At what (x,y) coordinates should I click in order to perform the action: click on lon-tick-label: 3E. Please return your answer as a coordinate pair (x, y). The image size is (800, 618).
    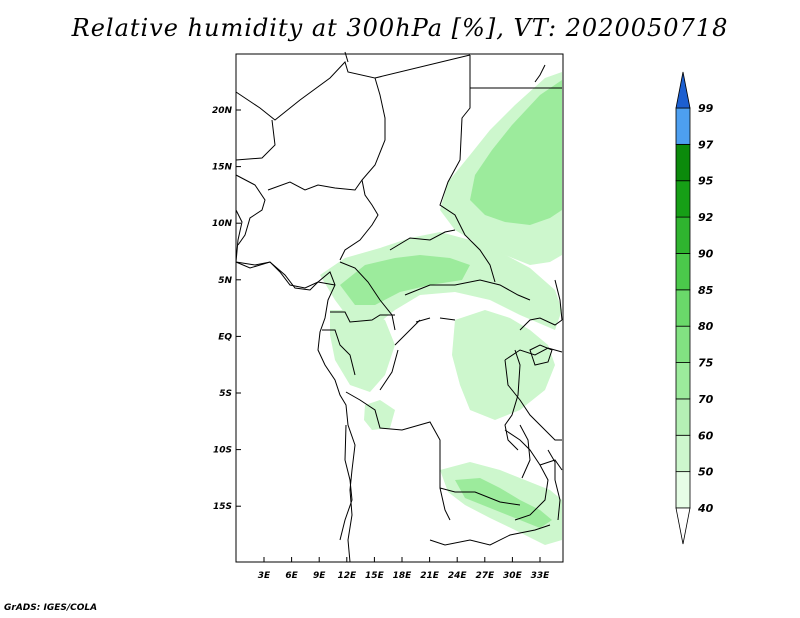
    Looking at the image, I should click on (264, 576).